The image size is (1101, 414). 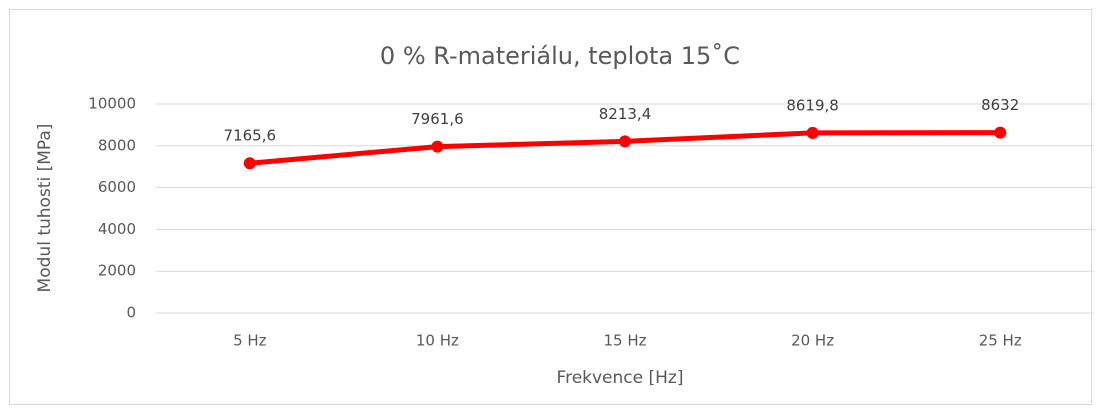 What do you see at coordinates (45, 208) in the screenshot?
I see `y-axis-title: Modul tuhosti [MPa]` at bounding box center [45, 208].